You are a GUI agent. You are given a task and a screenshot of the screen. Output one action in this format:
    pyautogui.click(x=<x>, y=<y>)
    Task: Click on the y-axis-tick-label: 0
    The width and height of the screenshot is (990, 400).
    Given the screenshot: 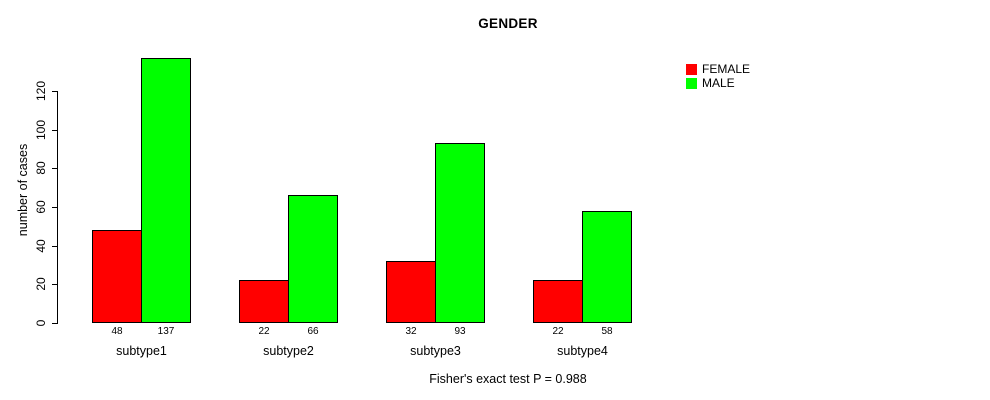 What is the action you would take?
    pyautogui.click(x=41, y=323)
    